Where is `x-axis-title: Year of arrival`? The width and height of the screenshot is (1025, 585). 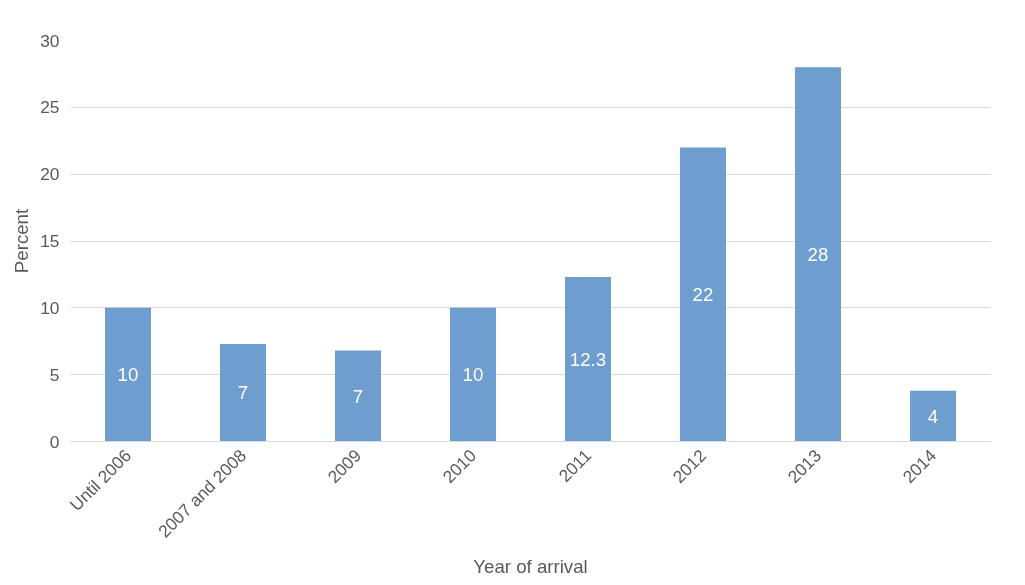 x-axis-title: Year of arrival is located at coordinates (530, 567).